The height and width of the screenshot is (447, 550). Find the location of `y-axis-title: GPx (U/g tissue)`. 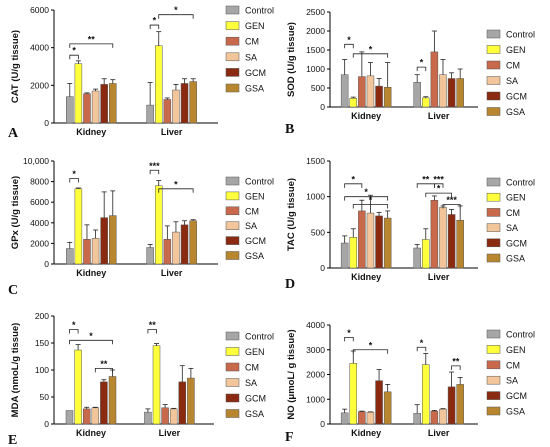

y-axis-title: GPx (U/g tissue) is located at coordinates (15, 212).